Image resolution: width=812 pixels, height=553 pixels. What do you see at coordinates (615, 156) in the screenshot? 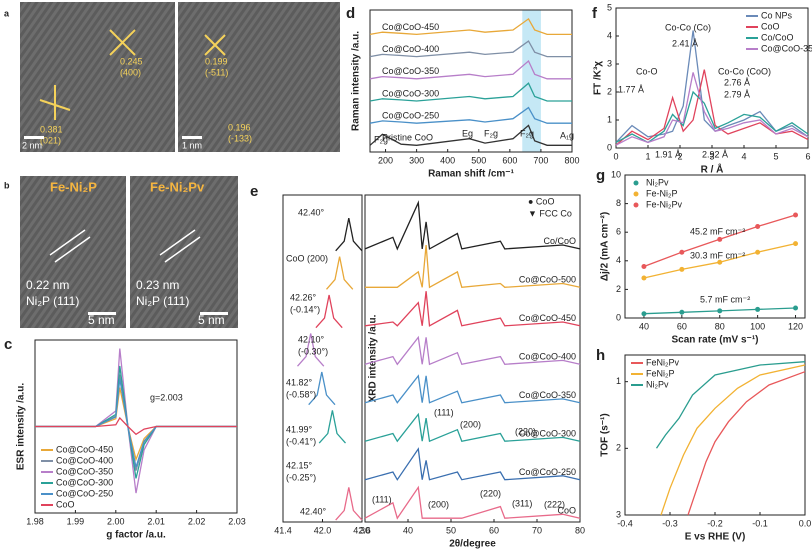
I see `x-tick-label: 0` at bounding box center [615, 156].